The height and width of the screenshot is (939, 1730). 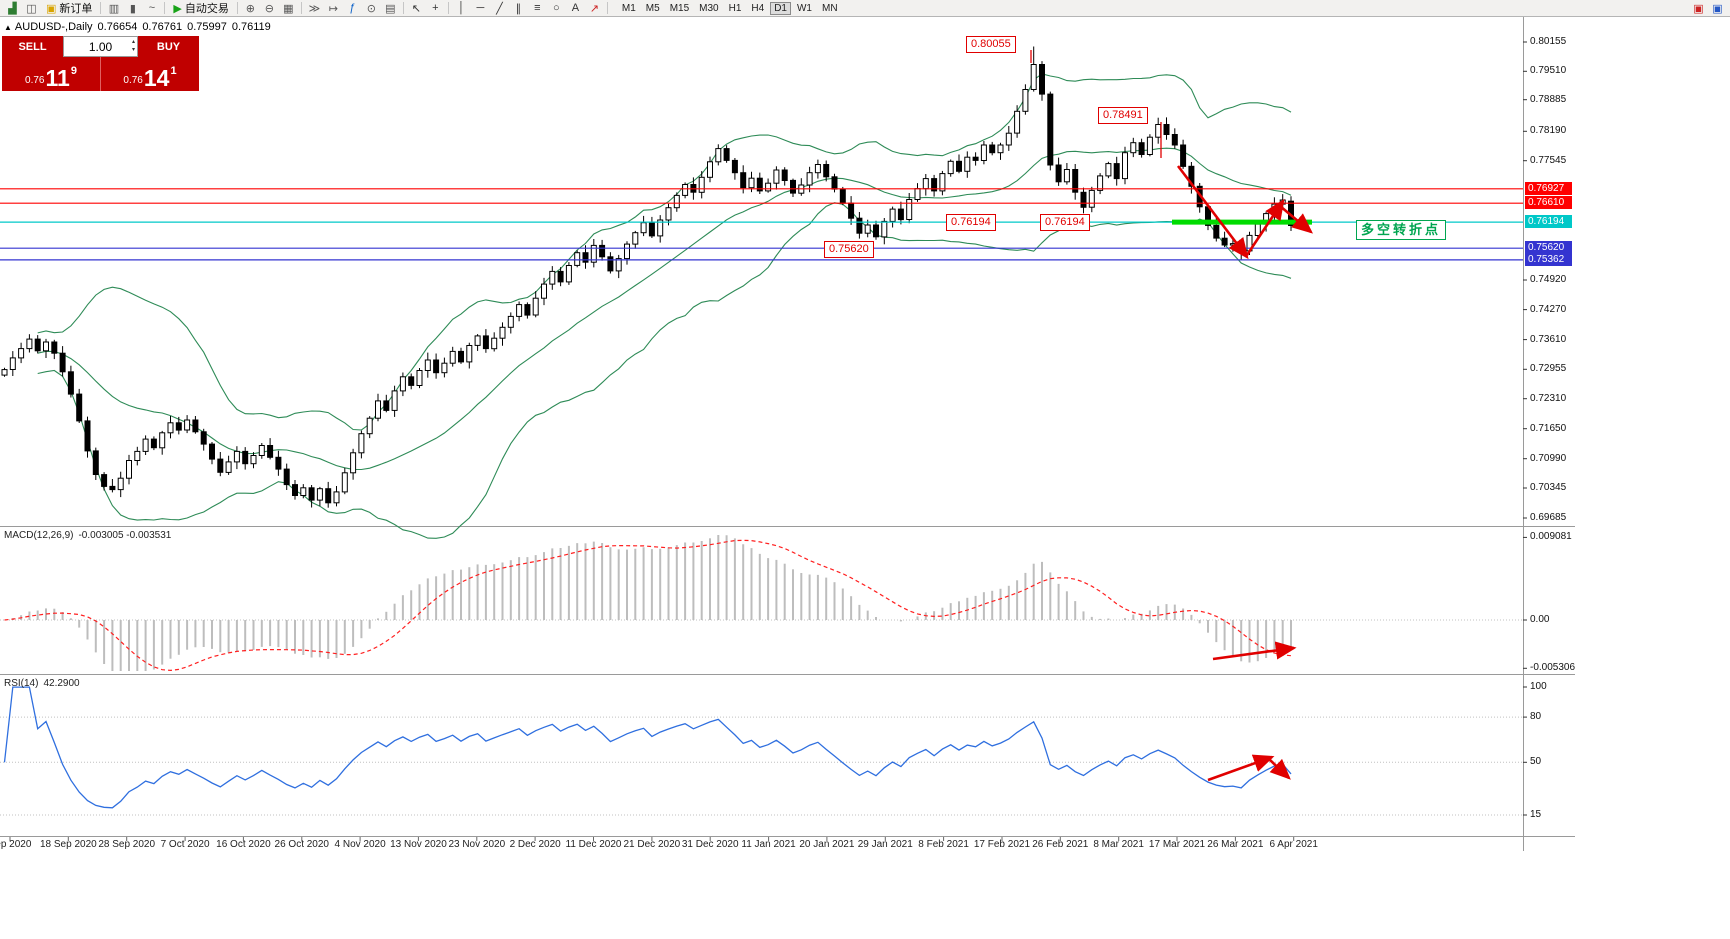 What do you see at coordinates (39, 535) in the screenshot?
I see `macd-name: MACD(12,26,9)` at bounding box center [39, 535].